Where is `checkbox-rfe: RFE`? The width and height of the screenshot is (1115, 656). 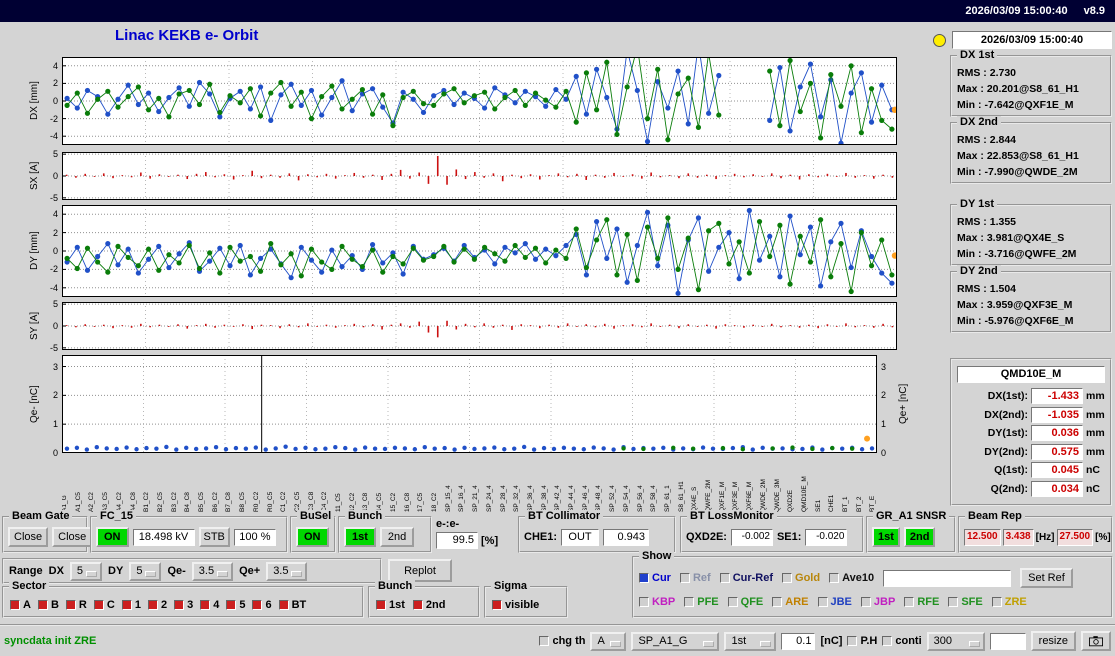
checkbox-rfe: RFE is located at coordinates (921, 602).